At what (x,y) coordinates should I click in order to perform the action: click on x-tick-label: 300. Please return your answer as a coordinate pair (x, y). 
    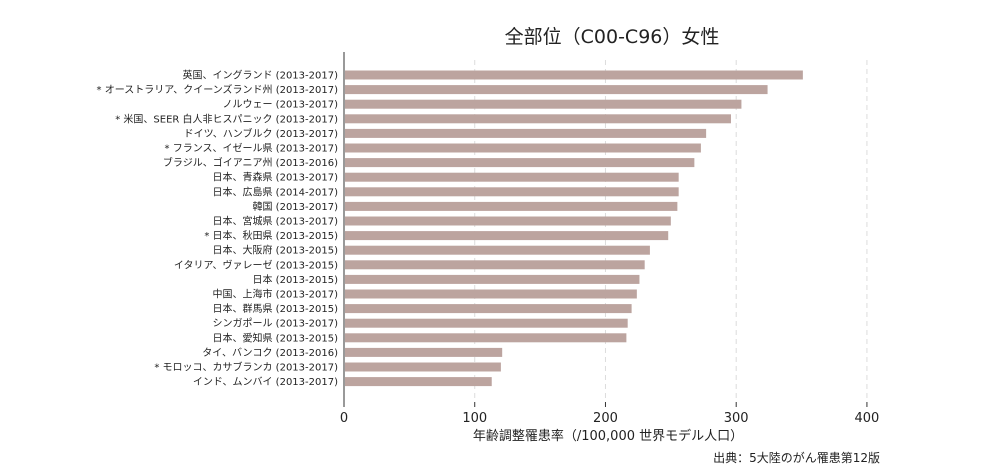
    Looking at the image, I should click on (736, 418).